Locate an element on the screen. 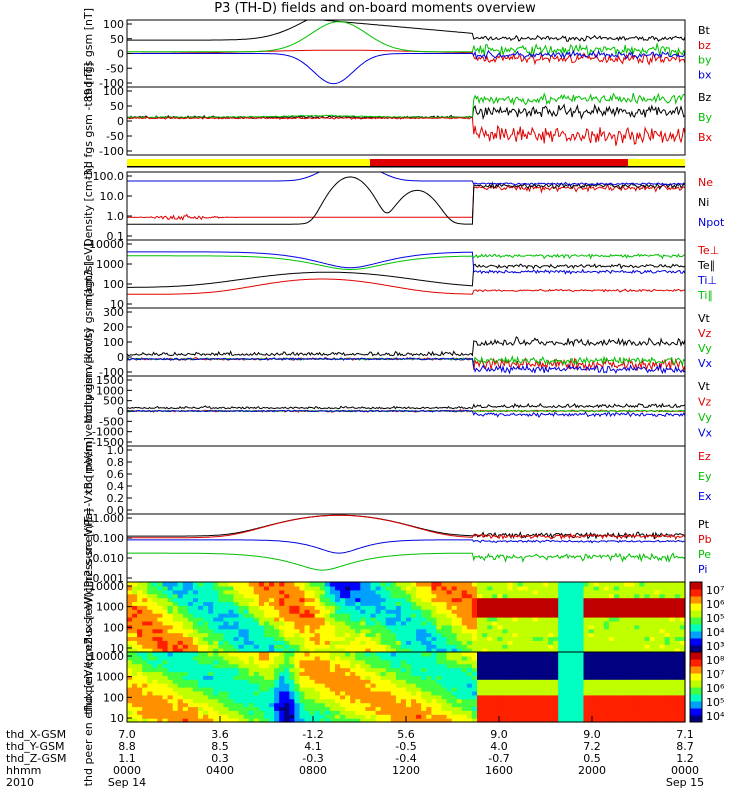 The width and height of the screenshot is (750, 800). y-tick-label: 10.0 is located at coordinates (112, 196).